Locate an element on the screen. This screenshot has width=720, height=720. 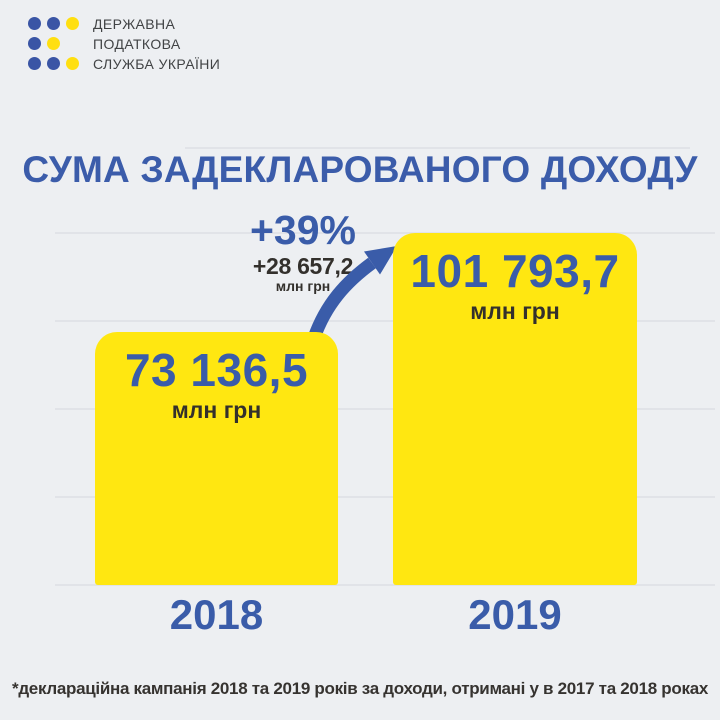
tax-service-logo: ДЕРЖАВНА ПОДАТКОВА СЛУЖБА УКРАЇНИ is located at coordinates (124, 44).